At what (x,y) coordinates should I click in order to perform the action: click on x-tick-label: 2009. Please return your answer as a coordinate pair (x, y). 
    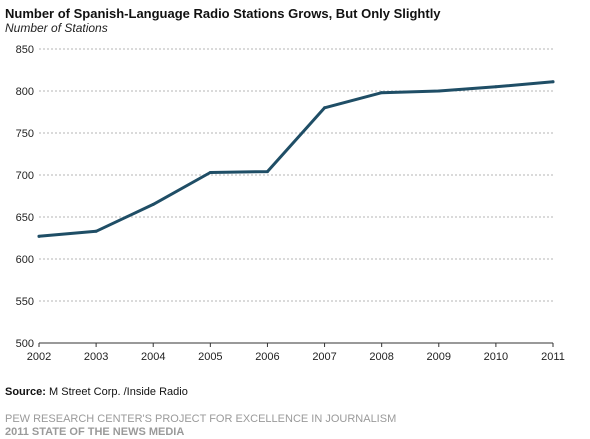
    Looking at the image, I should click on (439, 357).